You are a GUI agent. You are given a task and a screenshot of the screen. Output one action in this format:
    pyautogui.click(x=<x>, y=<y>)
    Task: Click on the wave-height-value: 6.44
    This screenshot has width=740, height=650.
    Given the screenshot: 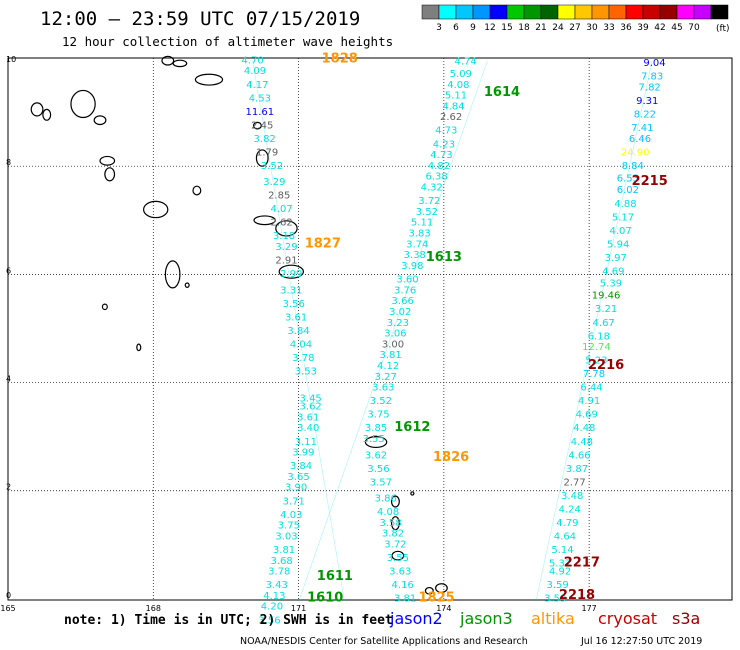 What is the action you would take?
    pyautogui.click(x=591, y=388)
    